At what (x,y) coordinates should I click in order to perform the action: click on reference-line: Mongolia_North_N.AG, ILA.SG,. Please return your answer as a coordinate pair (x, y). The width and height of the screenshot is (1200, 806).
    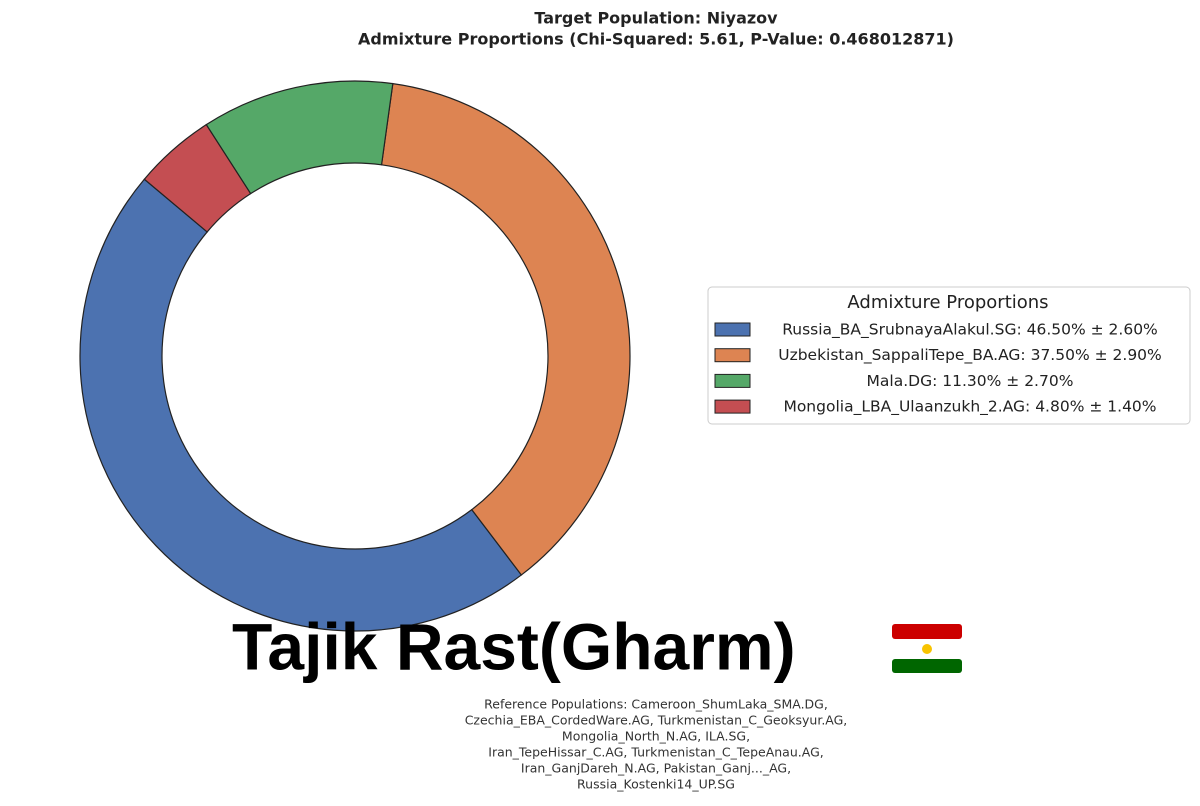
    Looking at the image, I should click on (656, 736).